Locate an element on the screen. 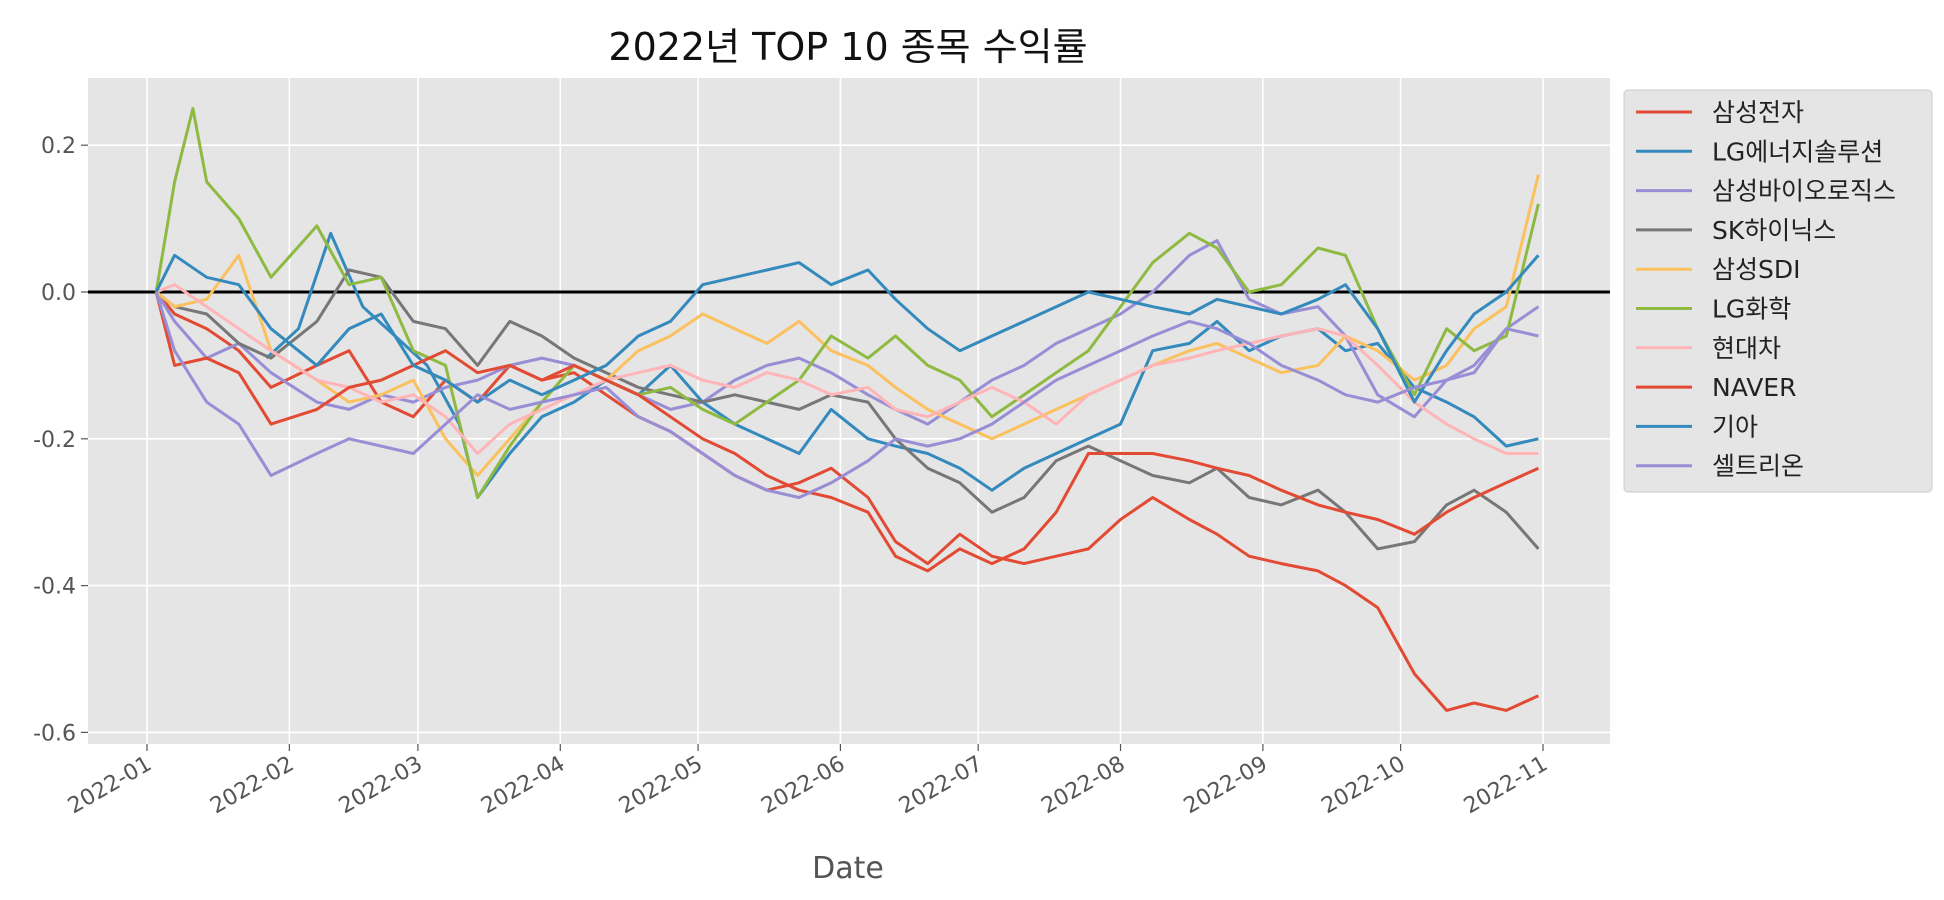  legend-box is located at coordinates (1778, 291).